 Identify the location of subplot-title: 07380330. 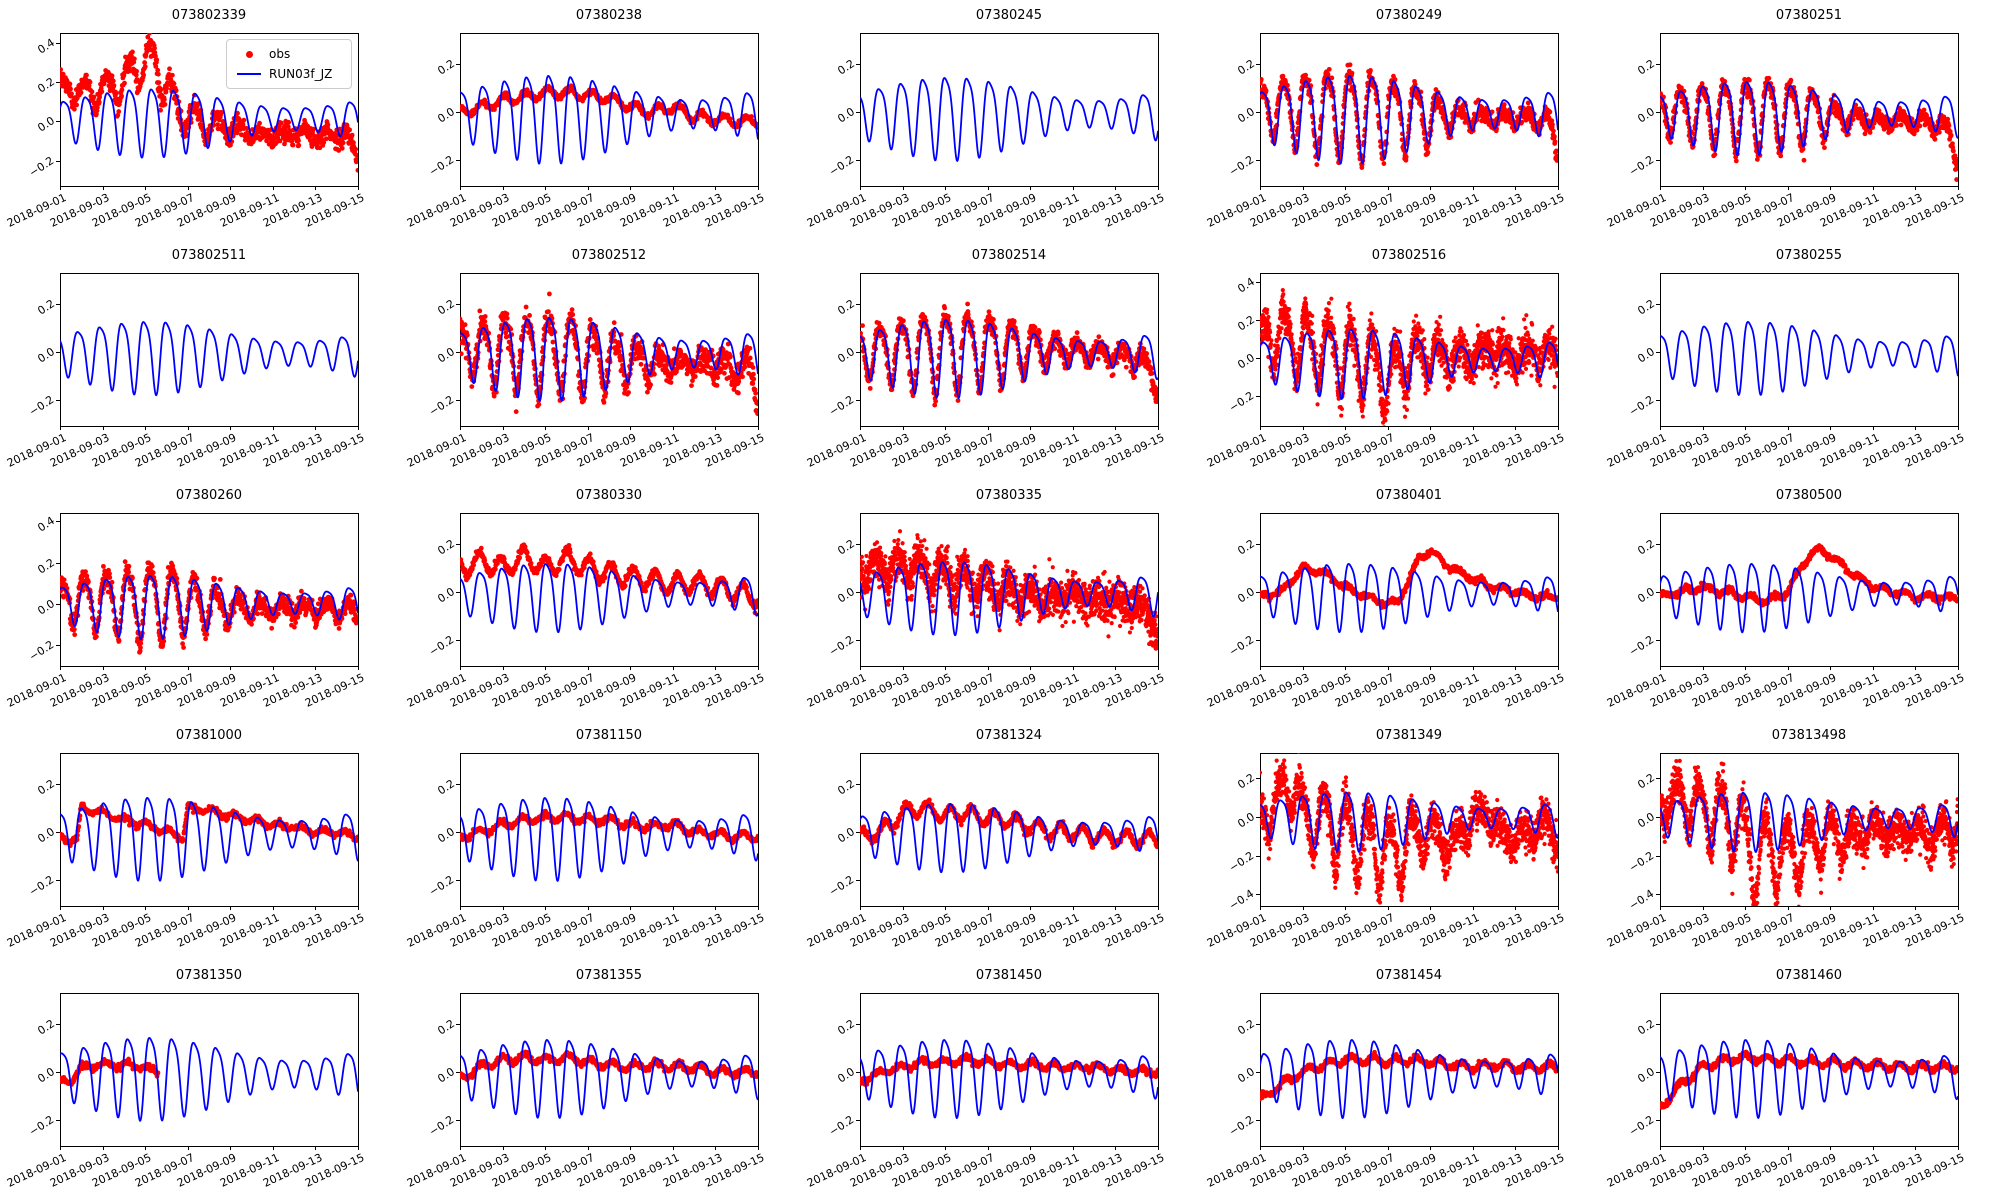
(609, 495).